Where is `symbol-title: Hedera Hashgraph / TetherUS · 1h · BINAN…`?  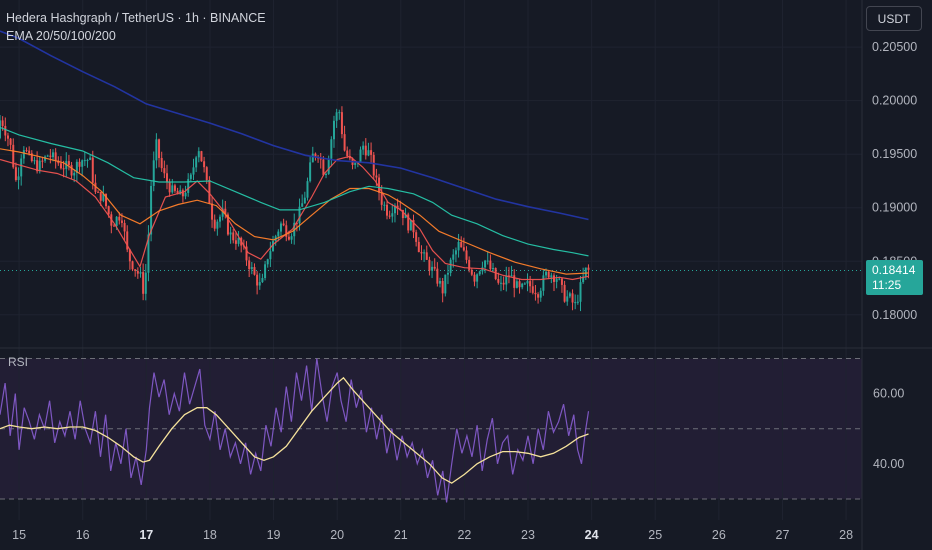
symbol-title: Hedera Hashgraph / TetherUS · 1h · BINAN… is located at coordinates (136, 18).